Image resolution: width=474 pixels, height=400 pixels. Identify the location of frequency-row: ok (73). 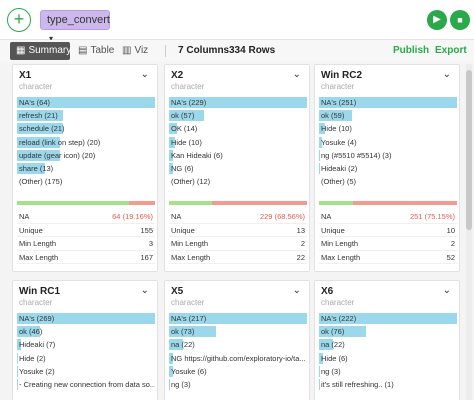
(238, 331).